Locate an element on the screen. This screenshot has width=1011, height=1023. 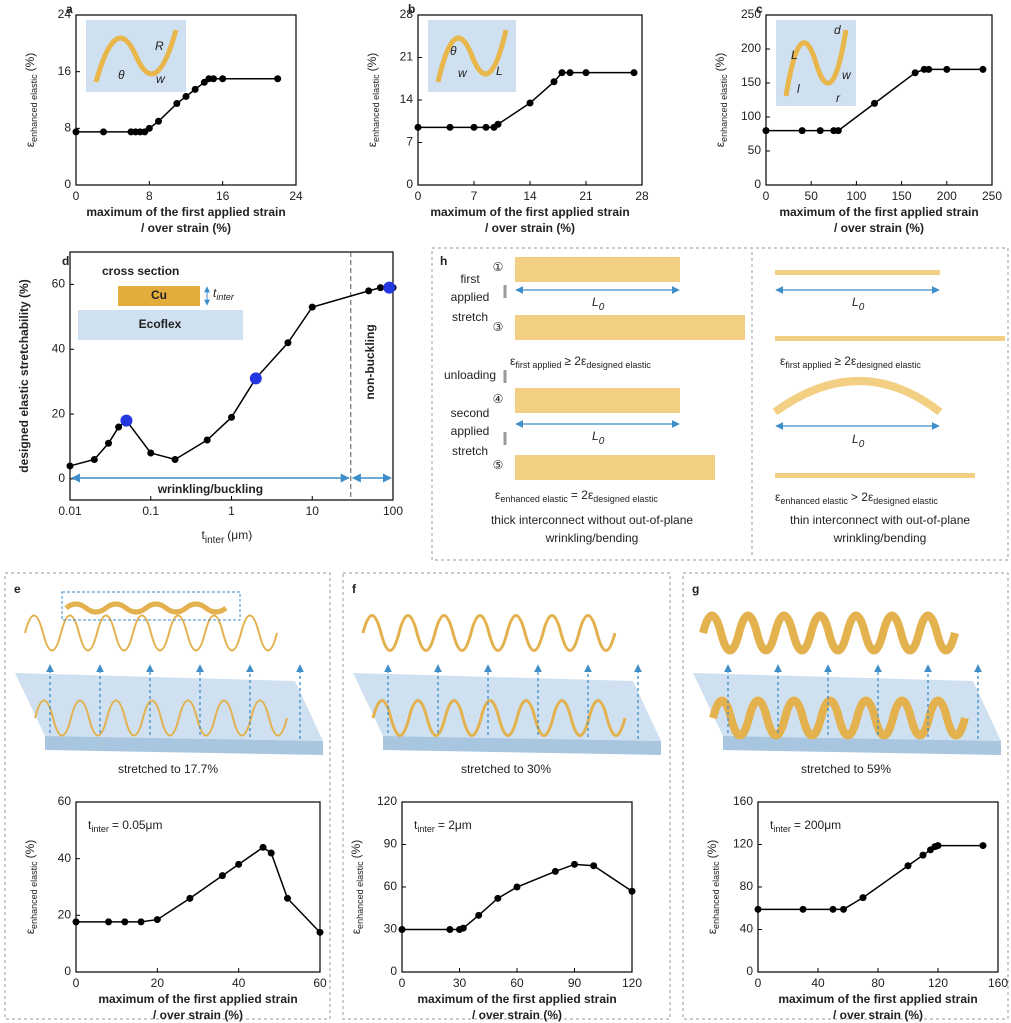
x-tick-label: 30 is located at coordinates (460, 983).